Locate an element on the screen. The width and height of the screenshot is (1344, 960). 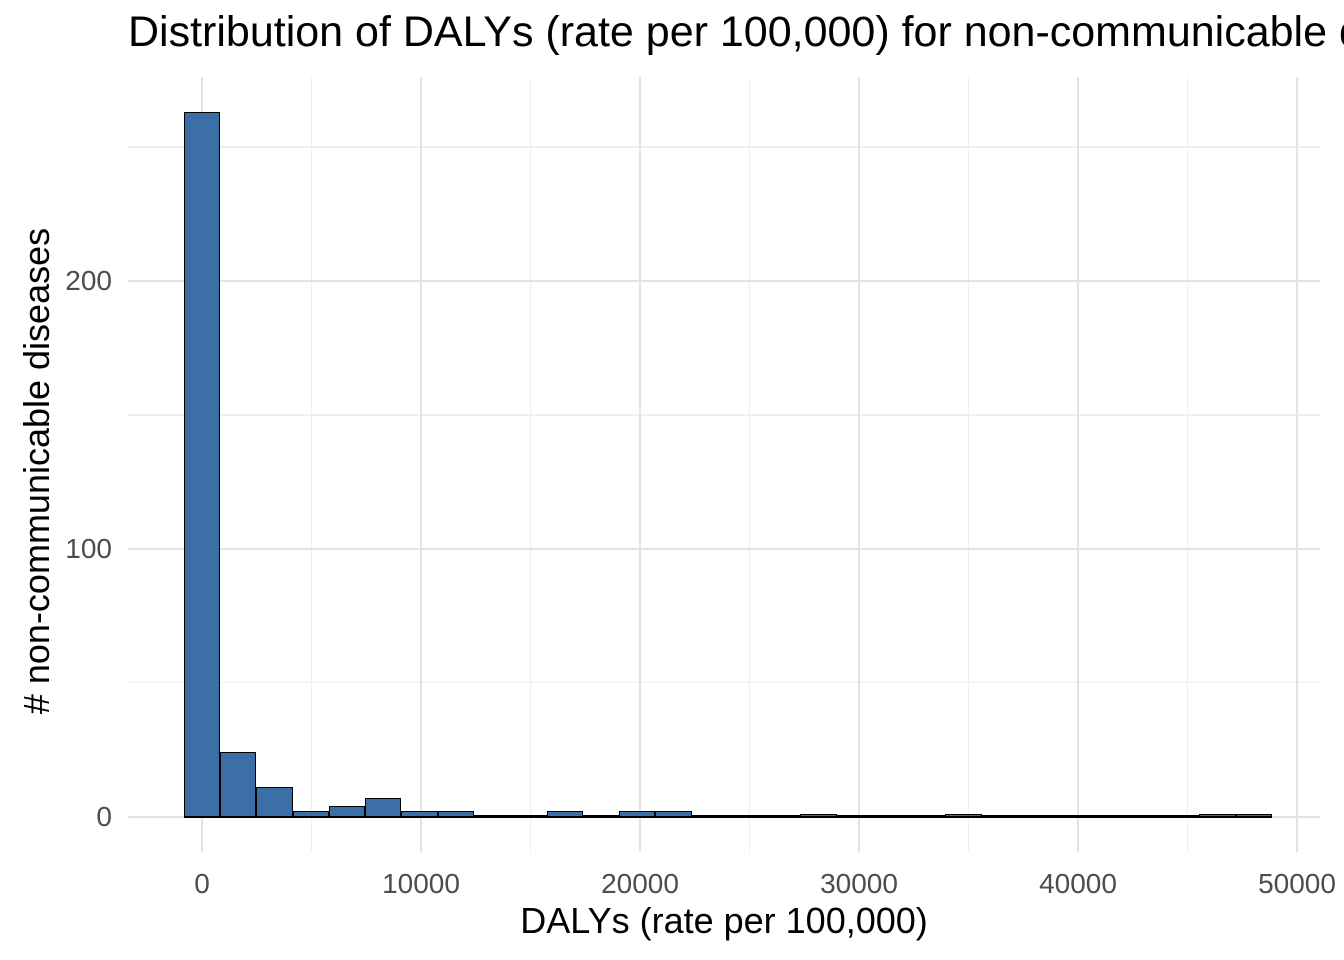
x-tick-label: 20000 is located at coordinates (640, 883).